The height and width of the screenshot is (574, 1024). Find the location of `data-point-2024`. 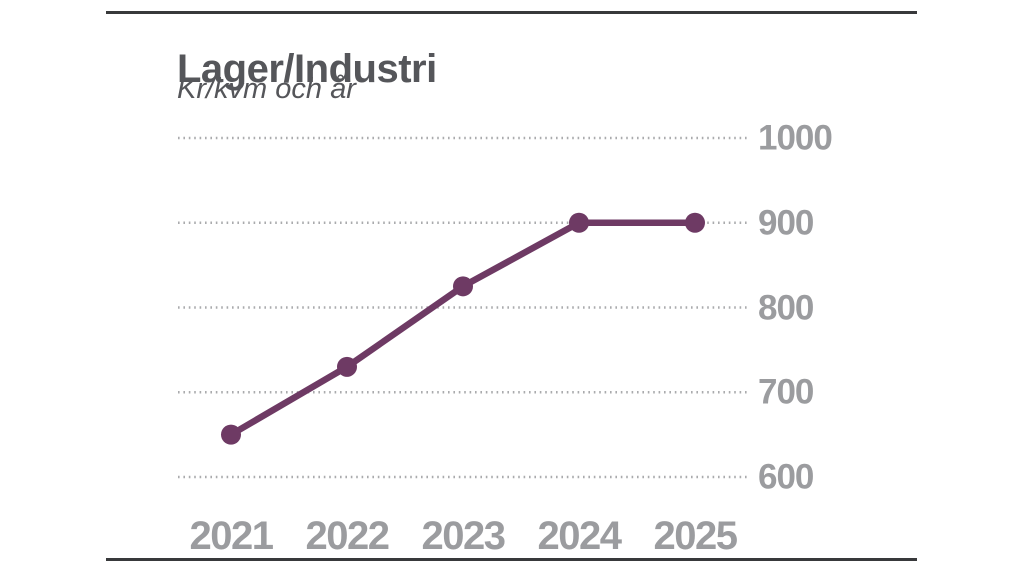

data-point-2024 is located at coordinates (579, 222).